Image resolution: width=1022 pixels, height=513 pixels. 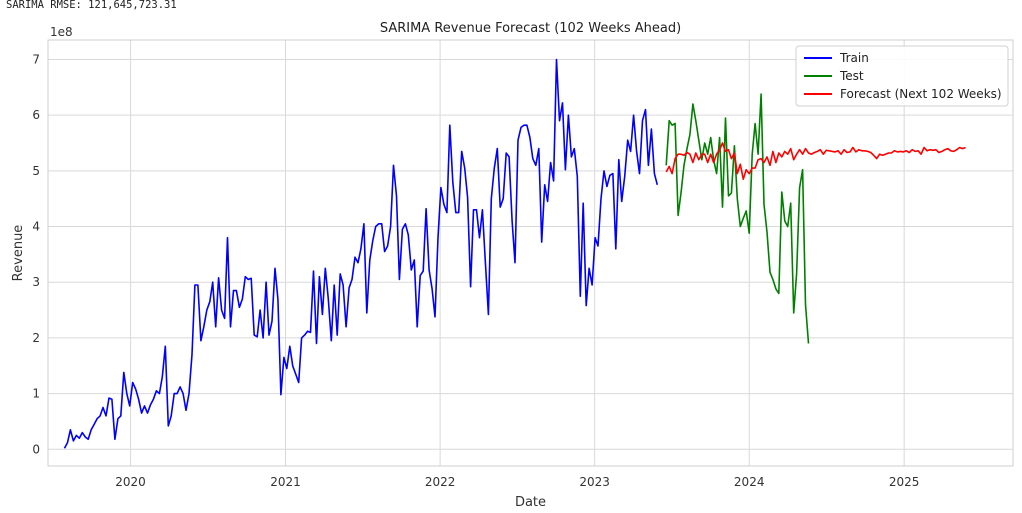 I want to click on y-tick-label: 1, so click(x=36, y=394).